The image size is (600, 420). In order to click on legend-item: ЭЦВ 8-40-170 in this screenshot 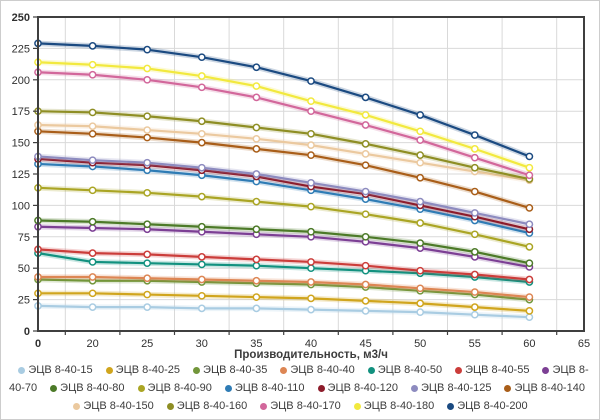, I will do `click(300, 406)`.